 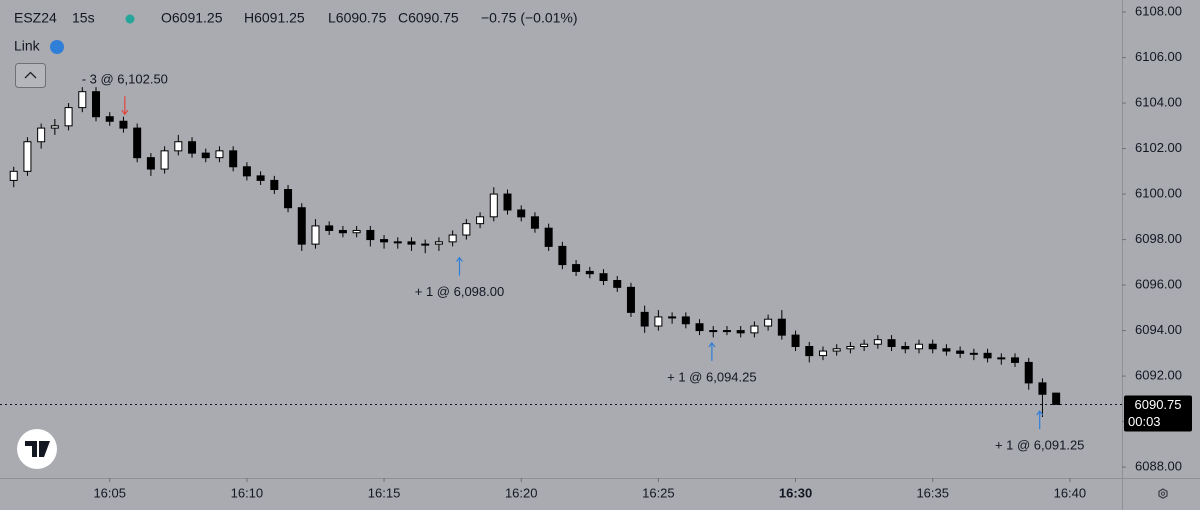 I want to click on last-price-label: 6090.75, so click(x=1158, y=404).